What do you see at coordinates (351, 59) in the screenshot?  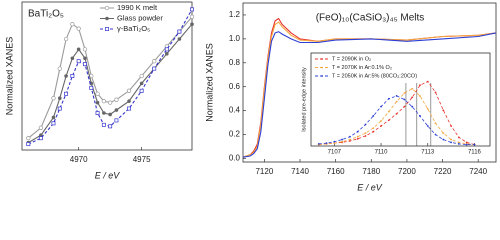 I see `legend-label: T = 2090K in O₂` at bounding box center [351, 59].